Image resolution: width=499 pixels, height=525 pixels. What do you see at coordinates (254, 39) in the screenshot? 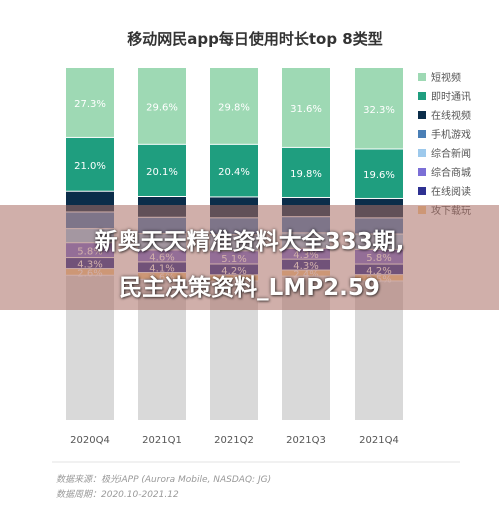
I see `chart-title: 移动网民app每日使用时长top 8类型` at bounding box center [254, 39].